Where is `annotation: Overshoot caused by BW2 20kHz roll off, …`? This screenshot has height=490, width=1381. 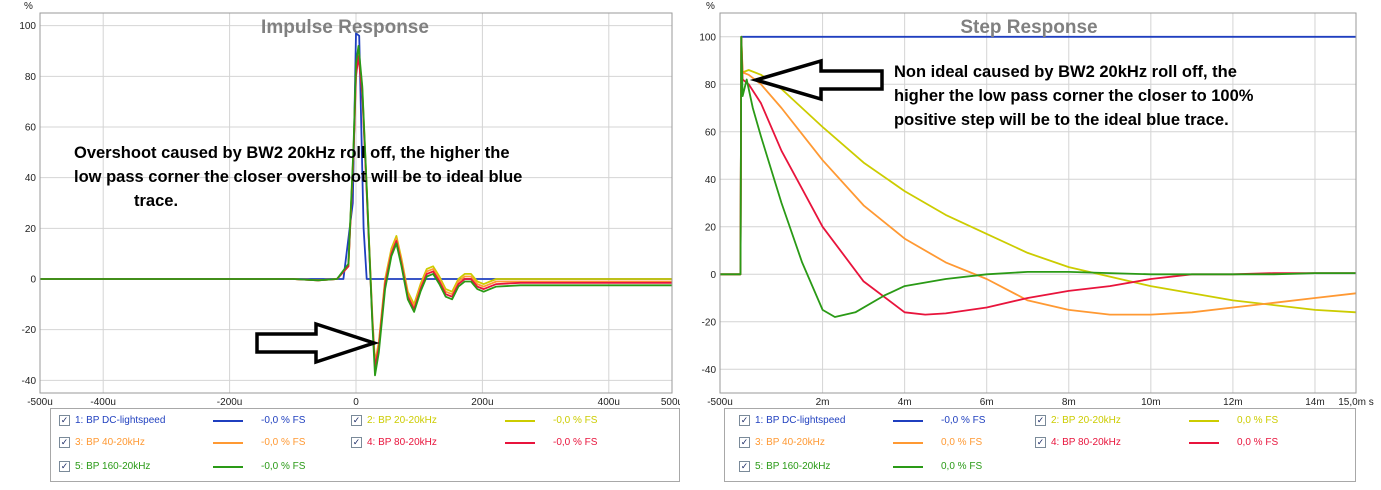
annotation: Overshoot caused by BW2 20kHz roll off, … is located at coordinates (298, 177).